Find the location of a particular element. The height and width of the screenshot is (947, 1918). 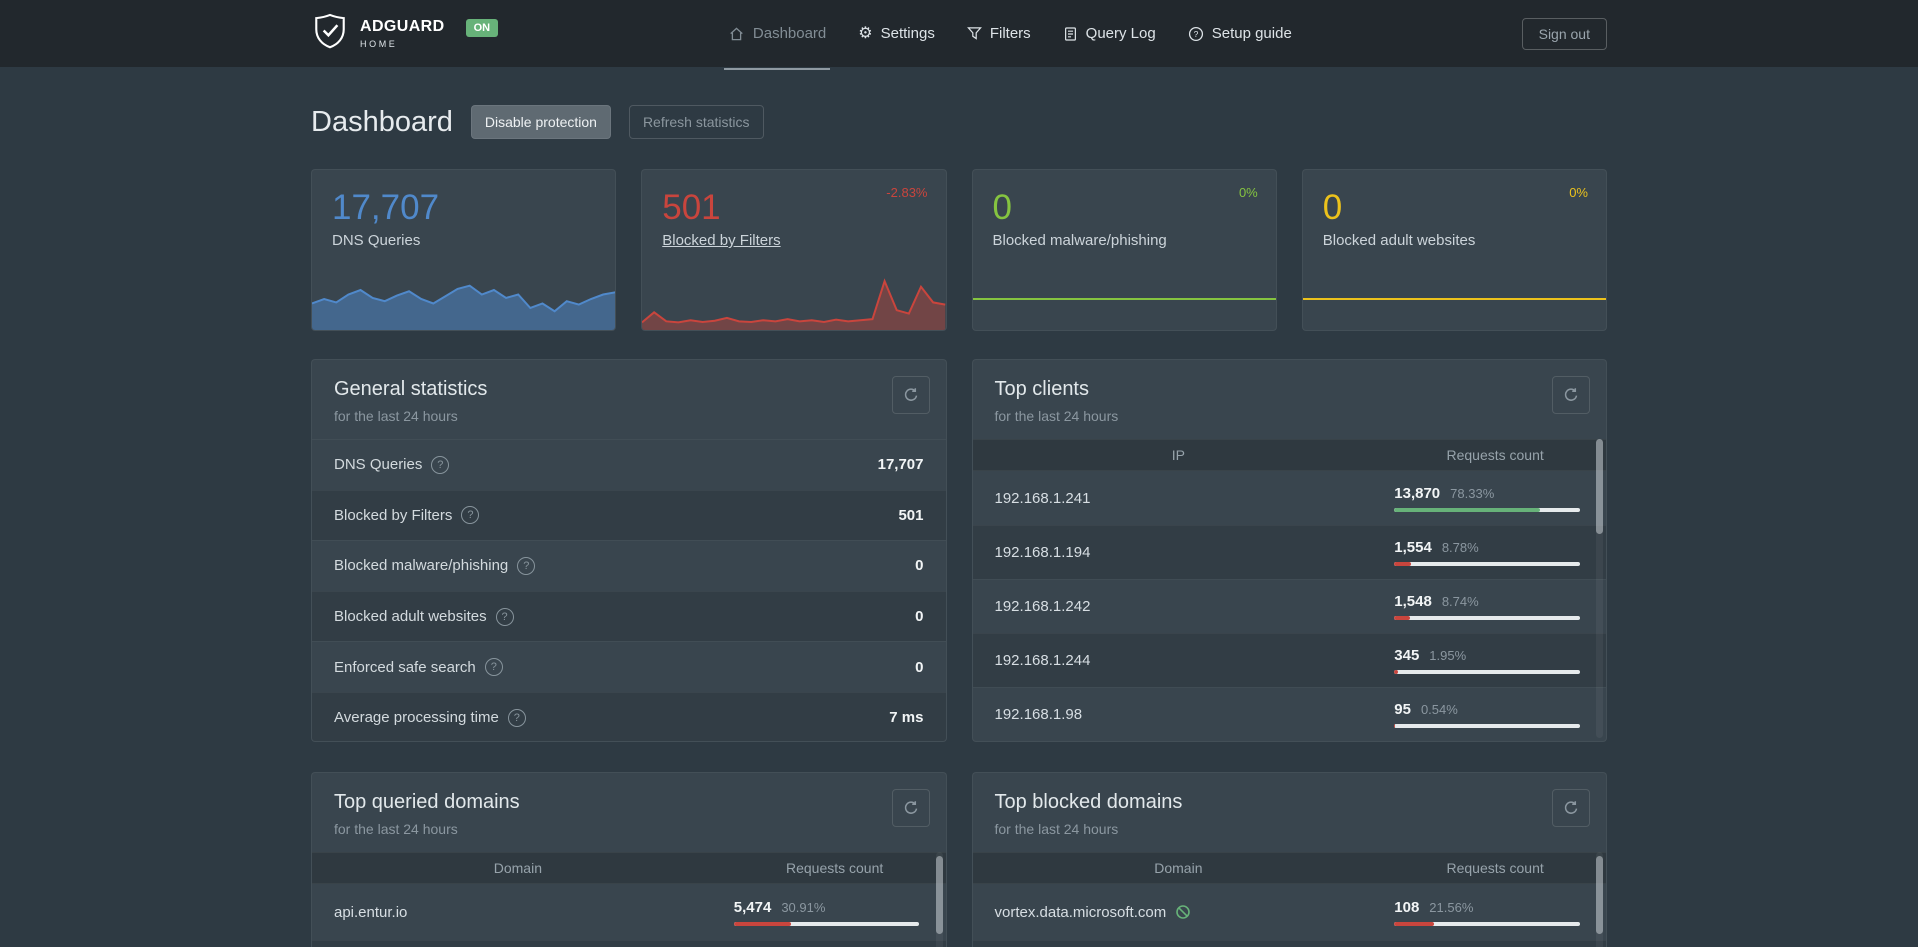

table-row: 192.168.1.244 345 1.95% is located at coordinates (1289, 660).